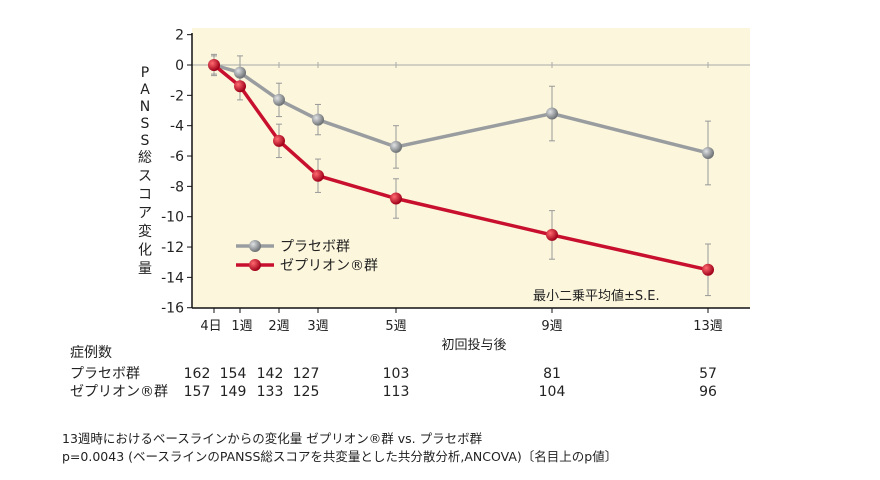  I want to click on x-tick-label: 1週, so click(241, 326).